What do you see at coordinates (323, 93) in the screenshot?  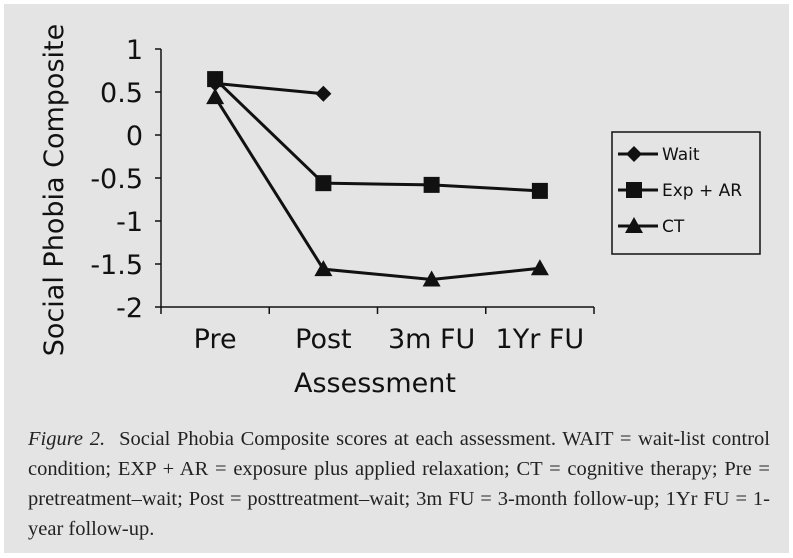 I see `data-point-diamond` at bounding box center [323, 93].